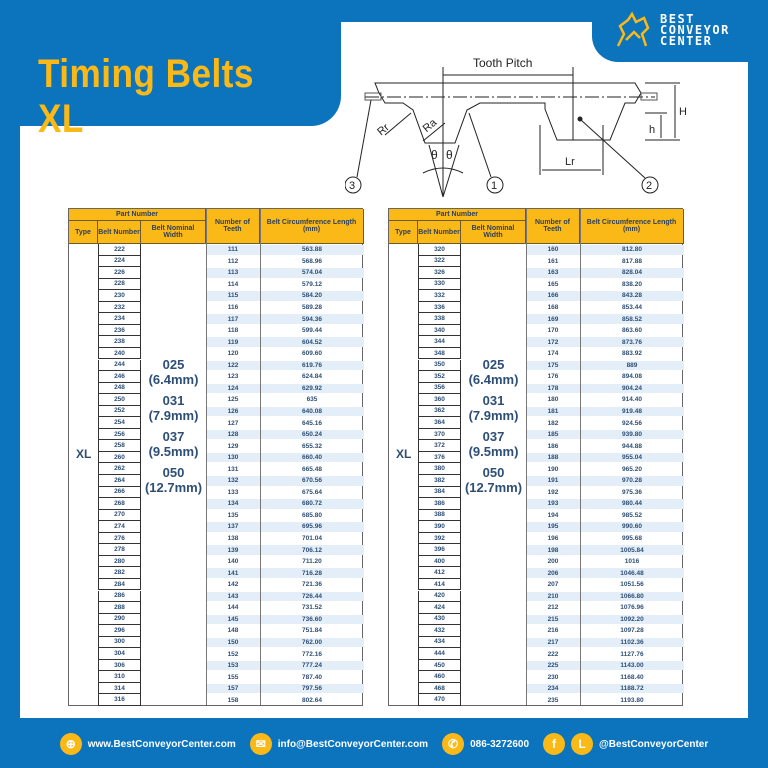  Describe the element at coordinates (553, 619) in the screenshot. I see `teeth-cell: 215` at that location.